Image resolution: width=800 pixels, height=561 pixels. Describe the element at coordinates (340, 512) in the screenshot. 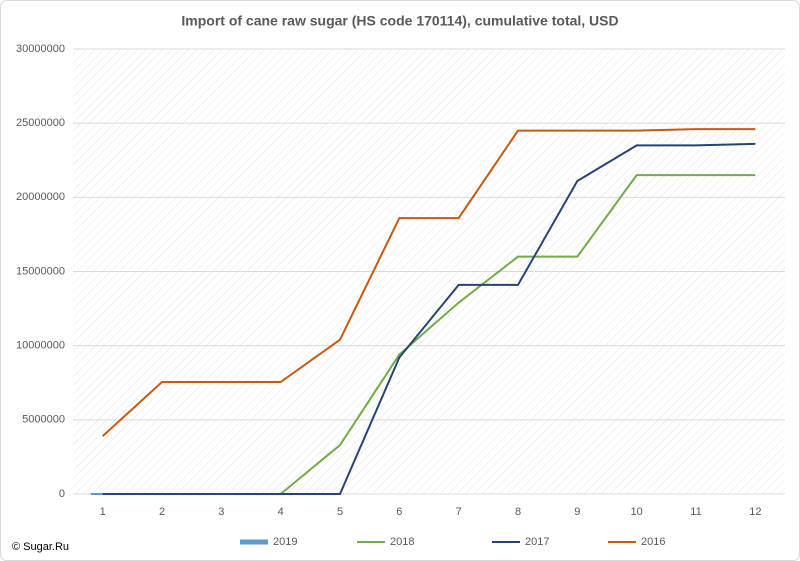

I see `x-tick-label: 5` at that location.